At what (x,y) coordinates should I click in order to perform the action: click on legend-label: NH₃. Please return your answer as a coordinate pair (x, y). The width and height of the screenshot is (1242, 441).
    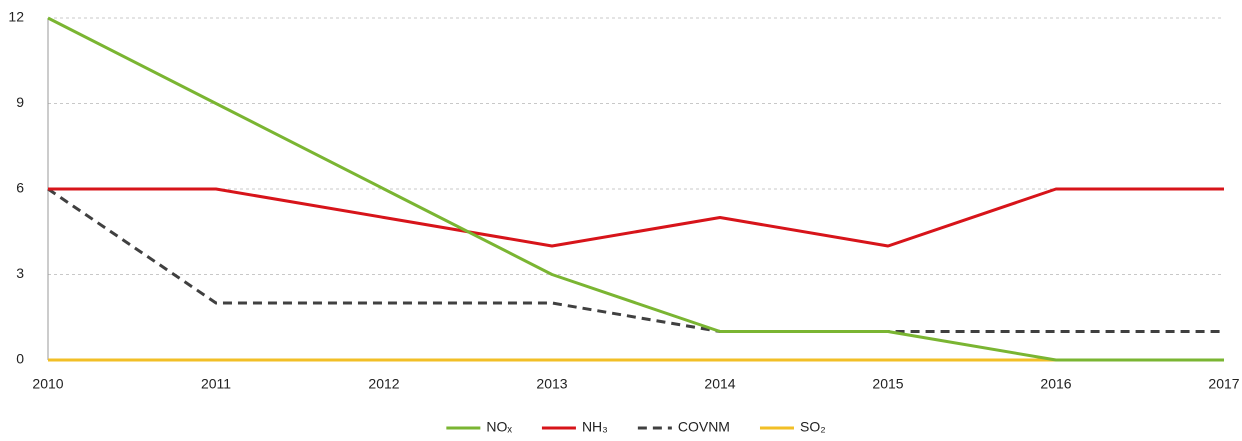
    Looking at the image, I should click on (595, 427).